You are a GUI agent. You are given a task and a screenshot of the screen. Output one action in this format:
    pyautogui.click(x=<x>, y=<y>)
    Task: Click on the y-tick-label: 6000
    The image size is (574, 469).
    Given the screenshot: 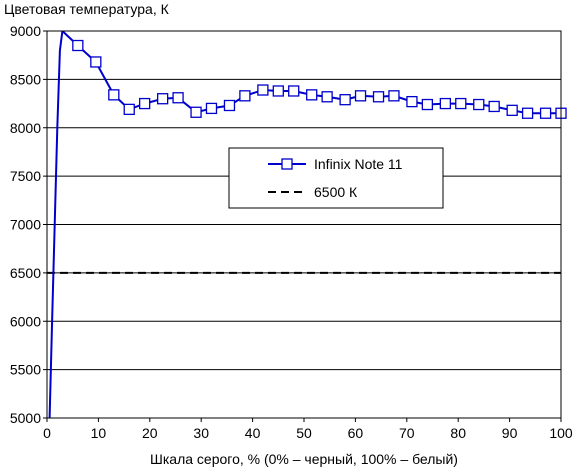 What is the action you would take?
    pyautogui.click(x=25, y=321)
    